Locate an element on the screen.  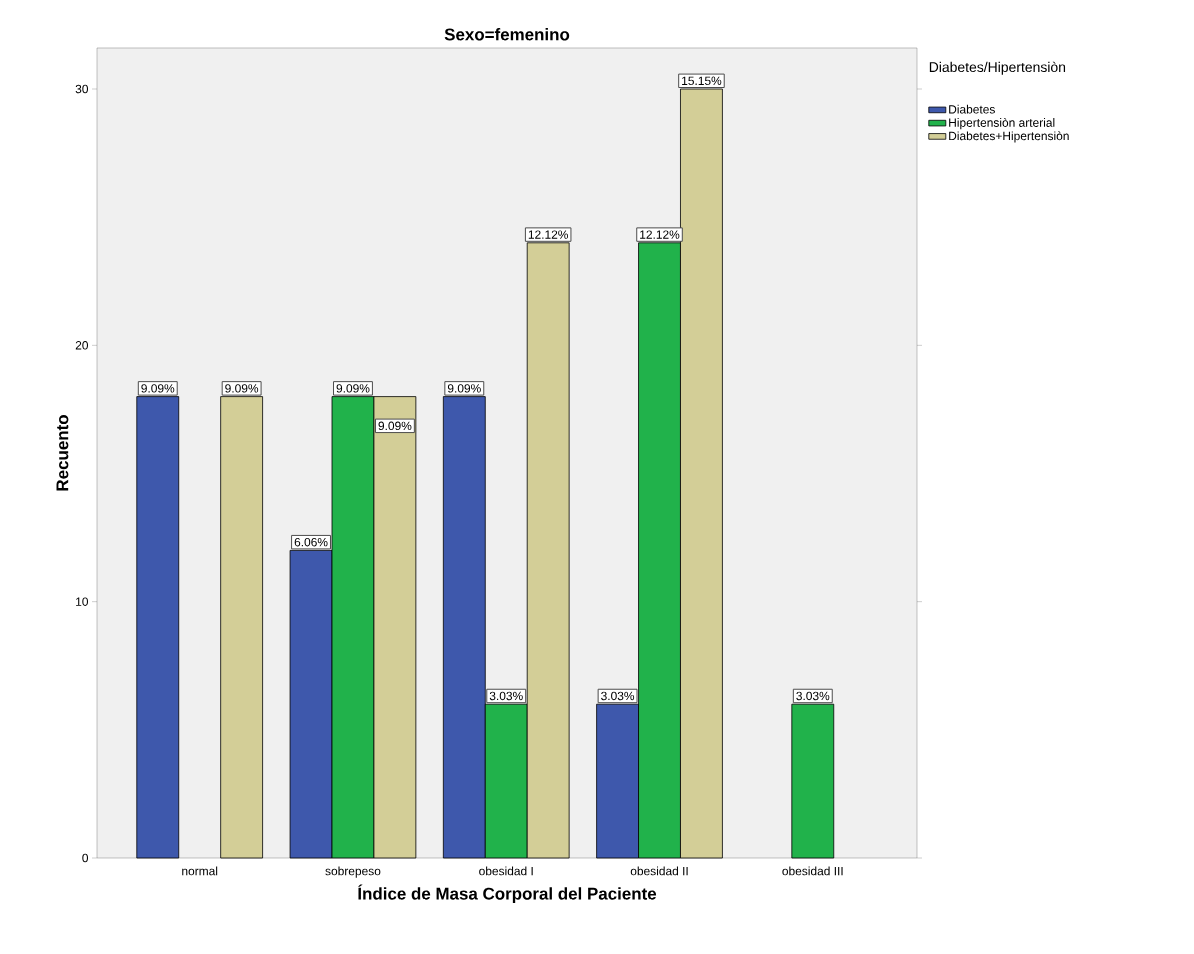
y-tick-label: 20 is located at coordinates (82, 345).